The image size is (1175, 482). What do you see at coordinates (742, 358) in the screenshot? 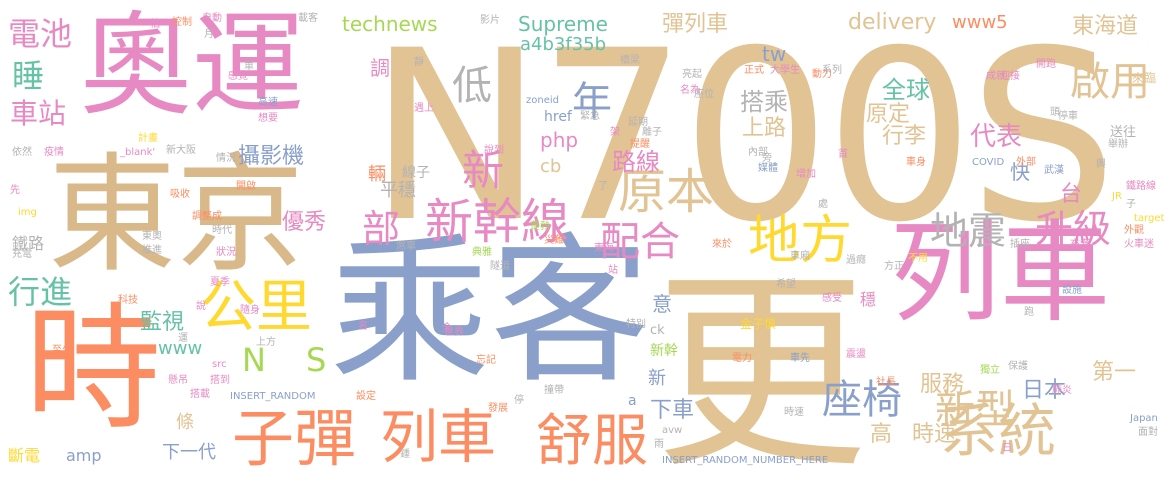
I see `word: 電力` at bounding box center [742, 358].